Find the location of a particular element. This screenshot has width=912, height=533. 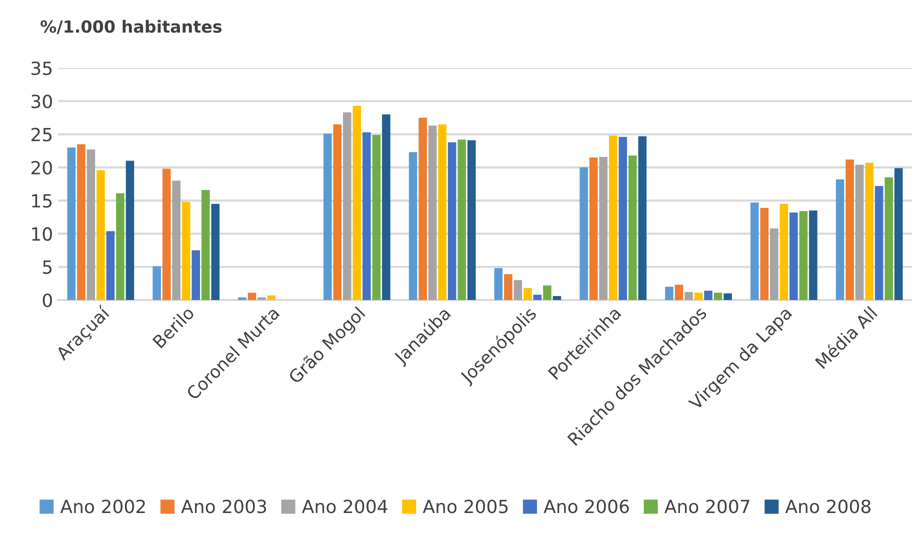

legend-label: Ano 2008 is located at coordinates (827, 507).